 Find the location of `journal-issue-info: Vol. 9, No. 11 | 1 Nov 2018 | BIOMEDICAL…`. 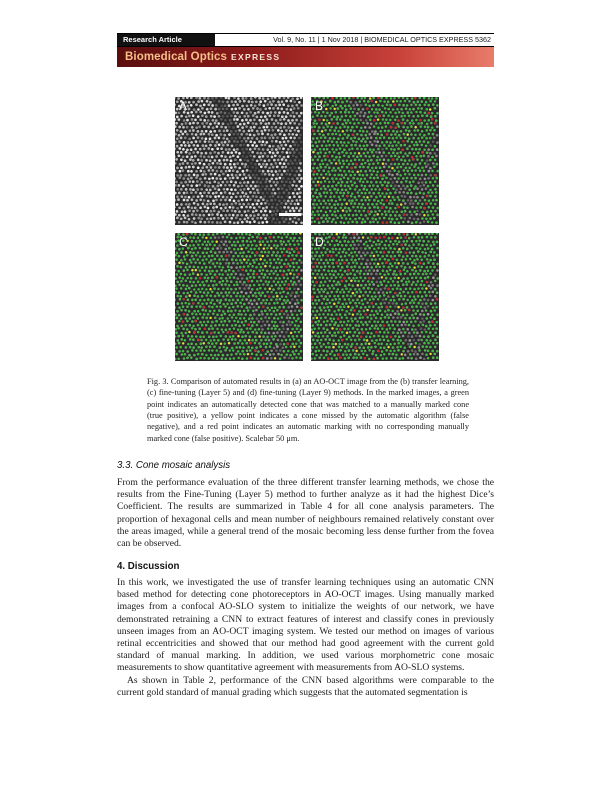

journal-issue-info: Vol. 9, No. 11 | 1 Nov 2018 | BIOMEDICAL… is located at coordinates (382, 39).